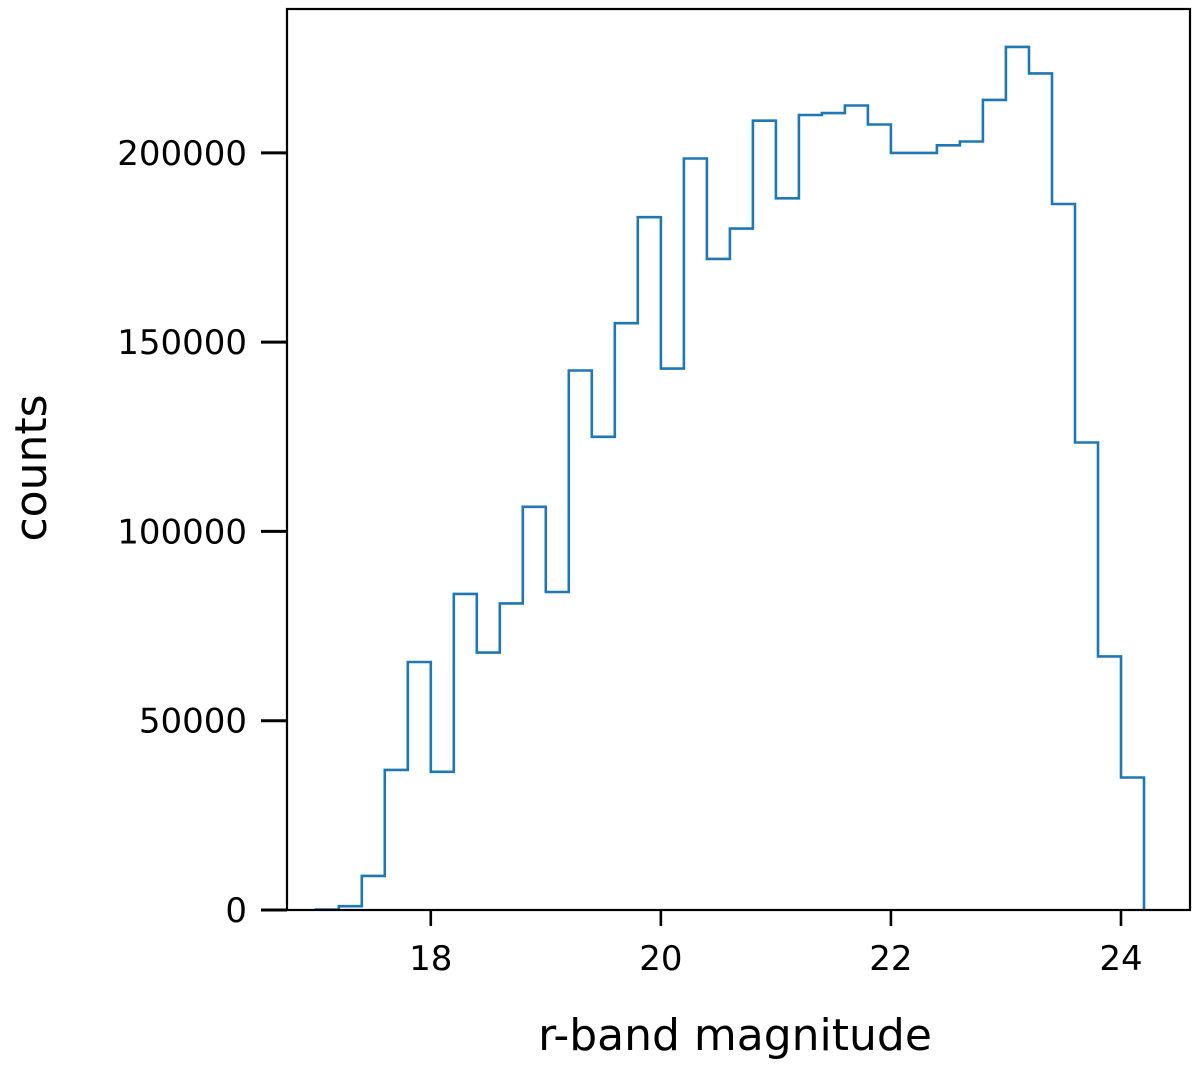 This screenshot has height=1069, width=1200. What do you see at coordinates (776, 944) in the screenshot?
I see `x-axis-ticks: 18 20 22 24` at bounding box center [776, 944].